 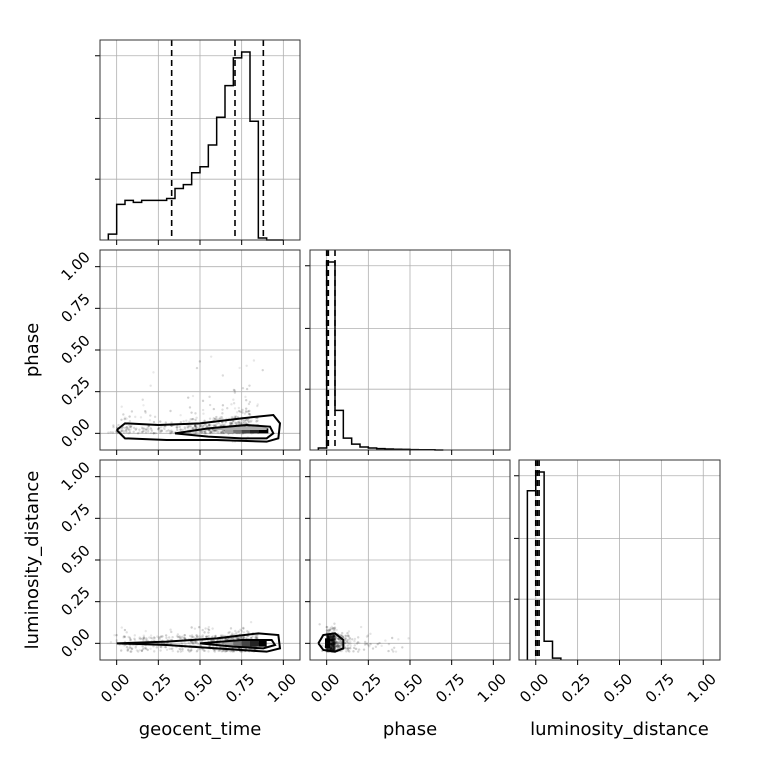 I want to click on contour-line, so click(x=331, y=642).